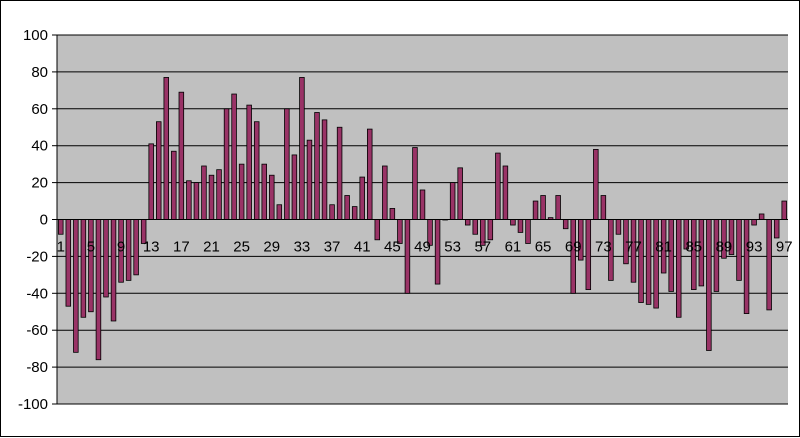 The width and height of the screenshot is (800, 438). I want to click on x-tick-label: 89, so click(724, 247).